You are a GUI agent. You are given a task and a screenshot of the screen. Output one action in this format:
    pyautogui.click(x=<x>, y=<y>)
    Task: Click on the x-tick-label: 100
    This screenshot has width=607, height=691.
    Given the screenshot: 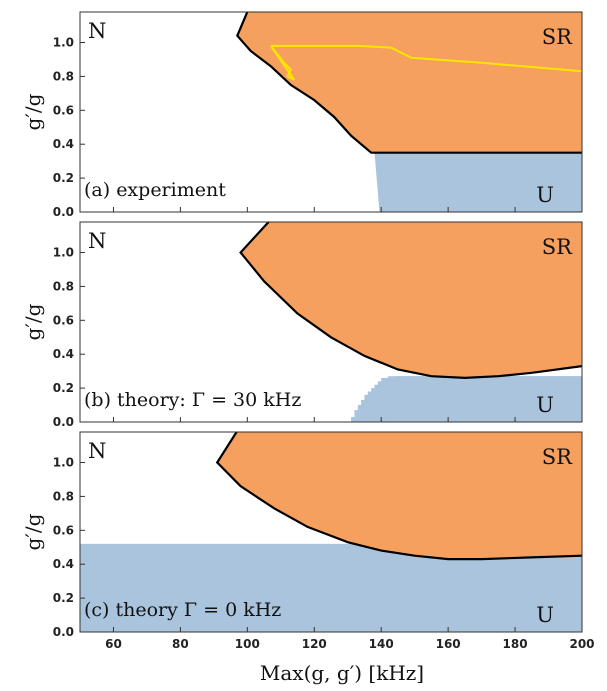 What is the action you would take?
    pyautogui.click(x=247, y=644)
    